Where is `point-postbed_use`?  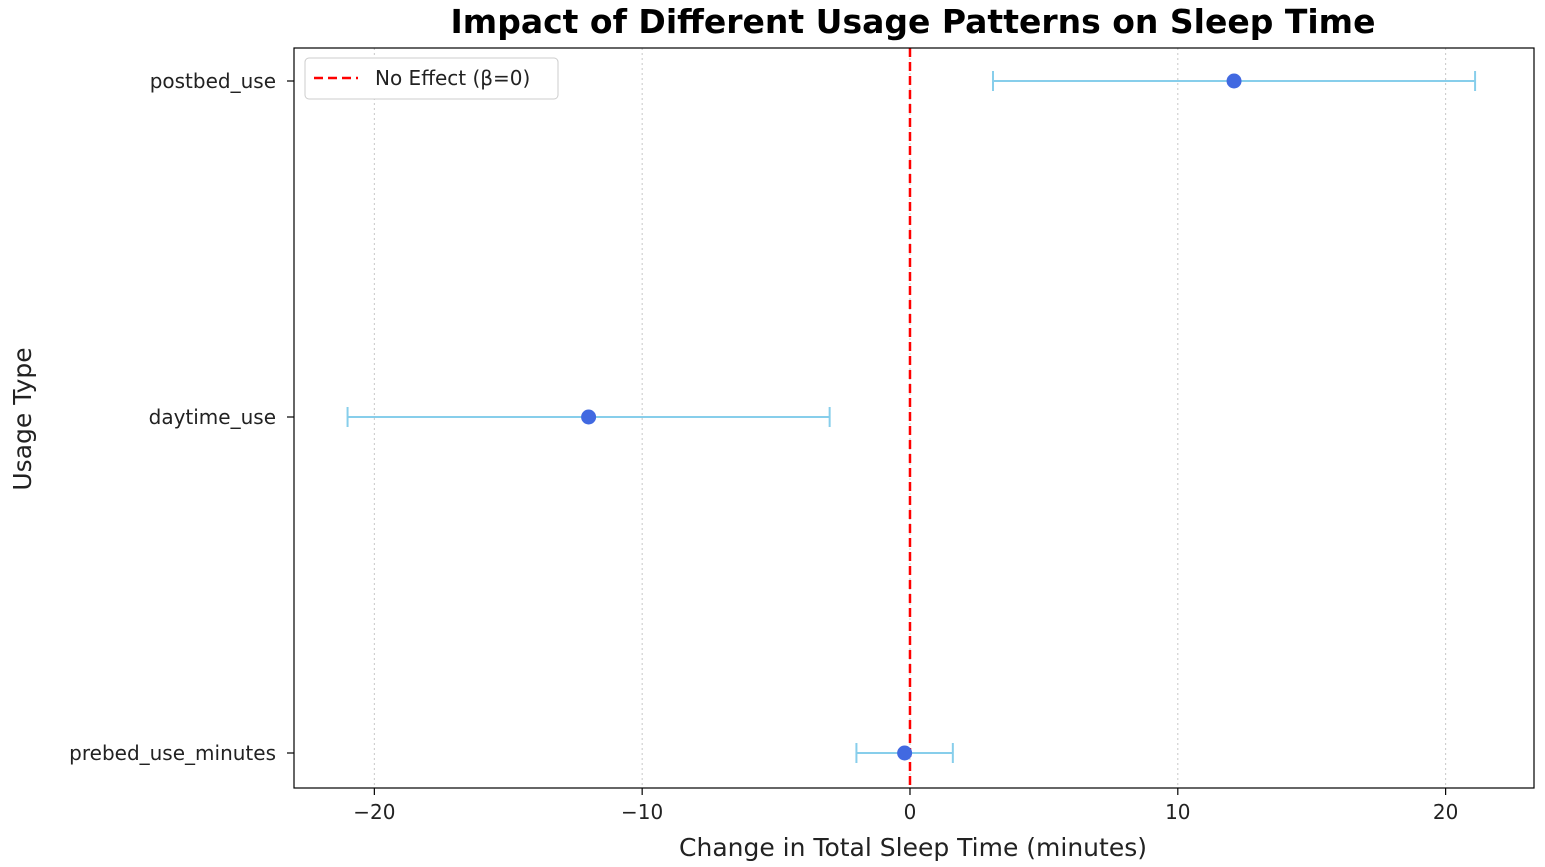 point-postbed_use is located at coordinates (1234, 81).